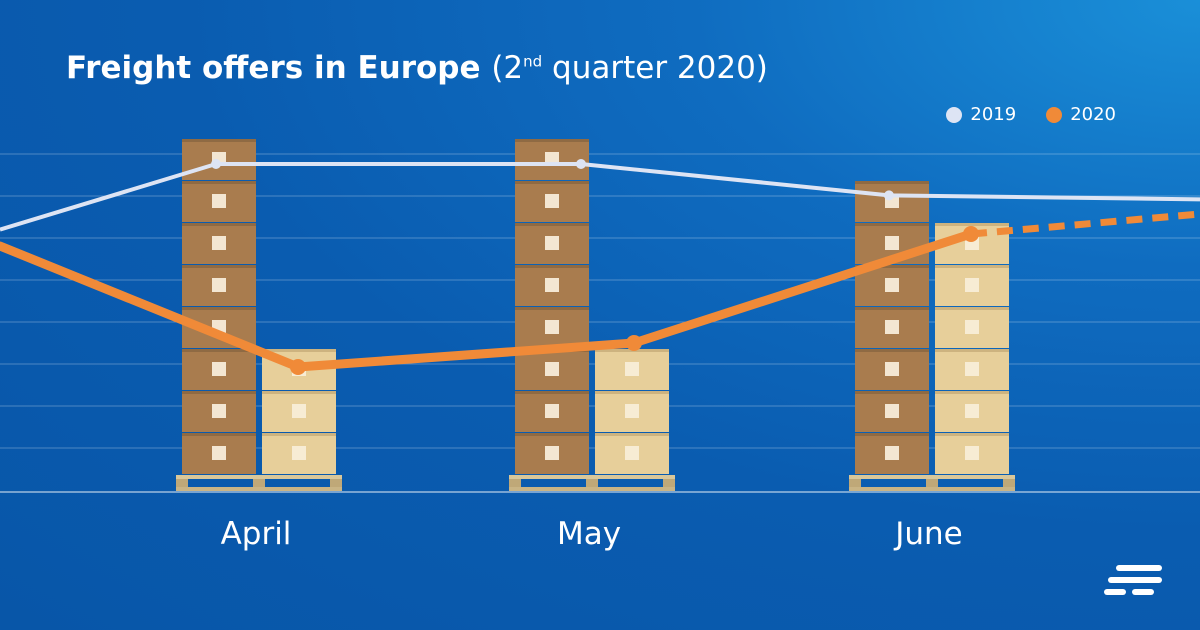  Describe the element at coordinates (634, 343) in the screenshot. I see `point-2020-may` at that location.